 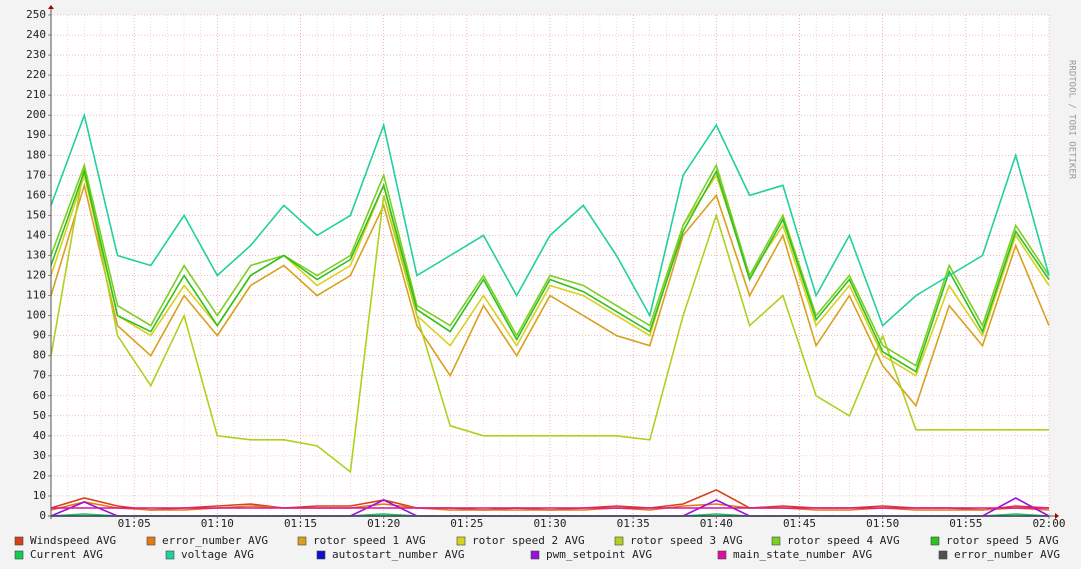 I want to click on legend-label: autostart_number AVG, so click(x=398, y=554).